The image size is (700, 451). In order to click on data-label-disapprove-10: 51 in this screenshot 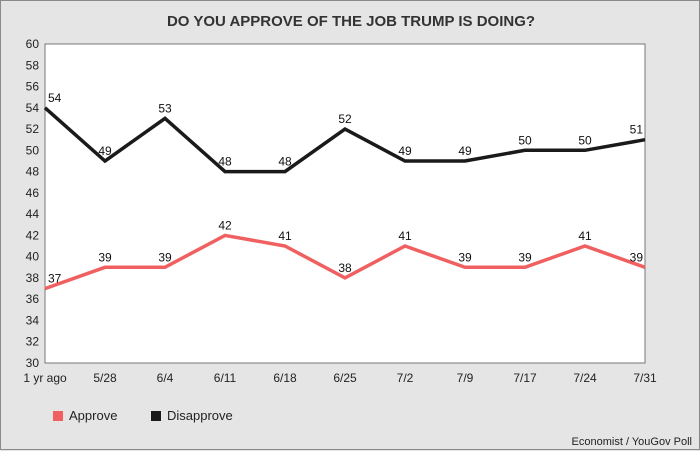, I will do `click(637, 130)`.